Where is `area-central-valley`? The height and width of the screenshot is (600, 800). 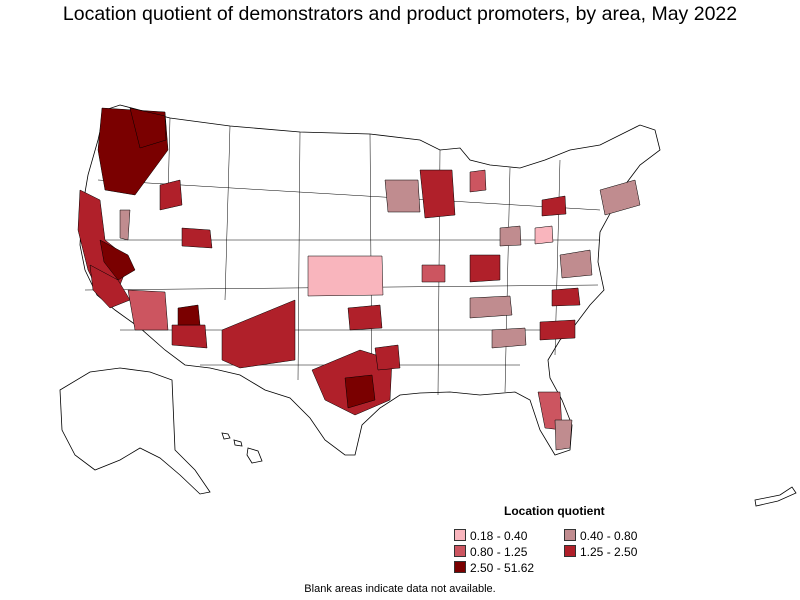
area-central-valley is located at coordinates (117, 260).